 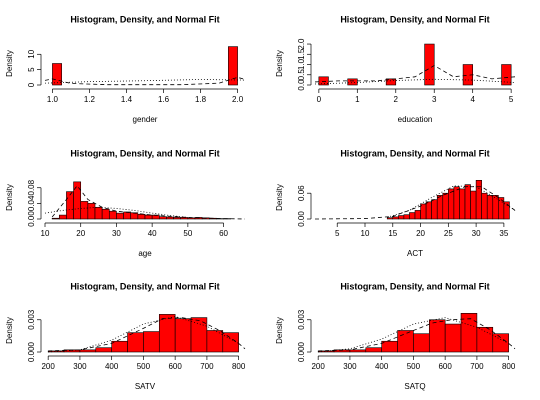 What do you see at coordinates (116, 233) in the screenshot?
I see `x-tick-label: 30` at bounding box center [116, 233].